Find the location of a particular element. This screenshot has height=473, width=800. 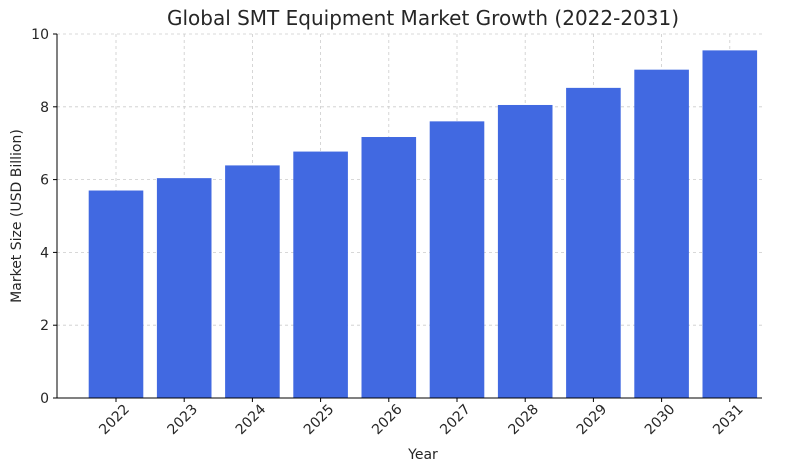

x-tick-label: 2023 is located at coordinates (183, 420).